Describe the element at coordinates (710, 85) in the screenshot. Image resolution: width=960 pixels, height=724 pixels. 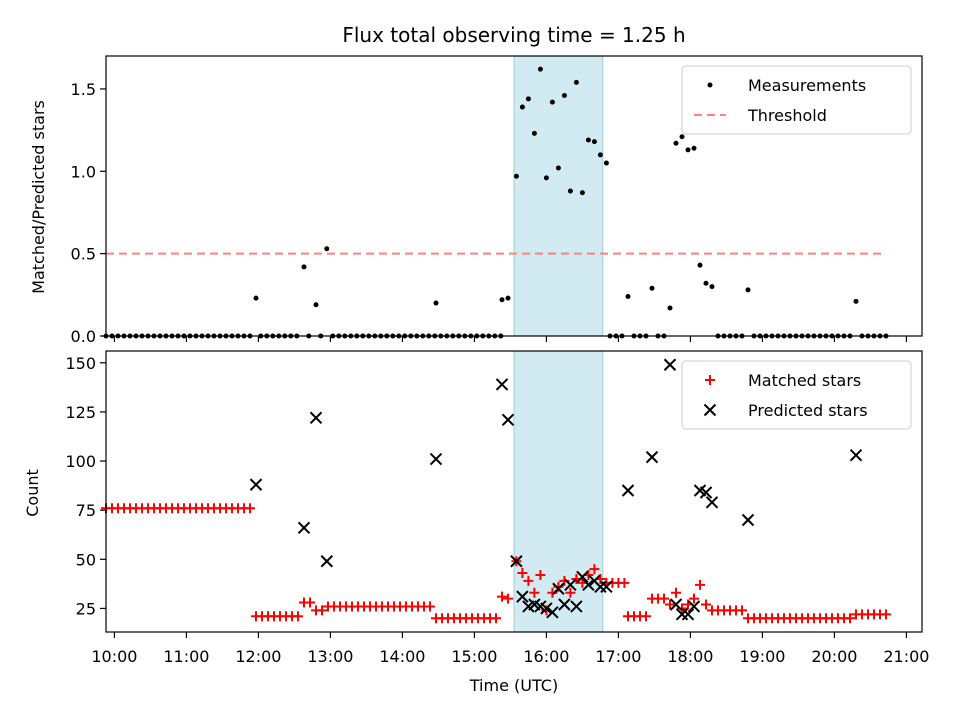
I see `legend-measurement-marker` at that location.